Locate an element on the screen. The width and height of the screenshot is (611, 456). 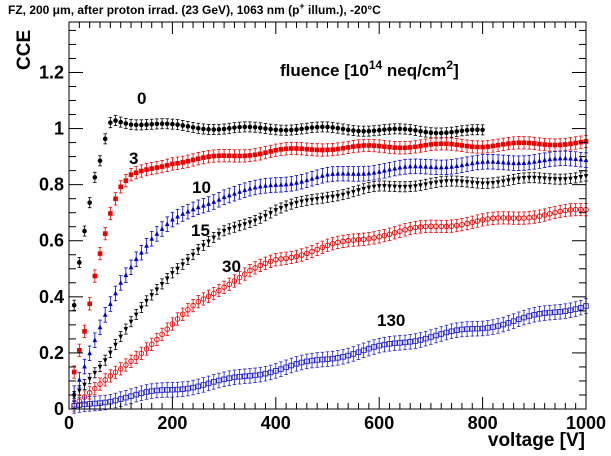
x-tick-label: 0 is located at coordinates (69, 423).